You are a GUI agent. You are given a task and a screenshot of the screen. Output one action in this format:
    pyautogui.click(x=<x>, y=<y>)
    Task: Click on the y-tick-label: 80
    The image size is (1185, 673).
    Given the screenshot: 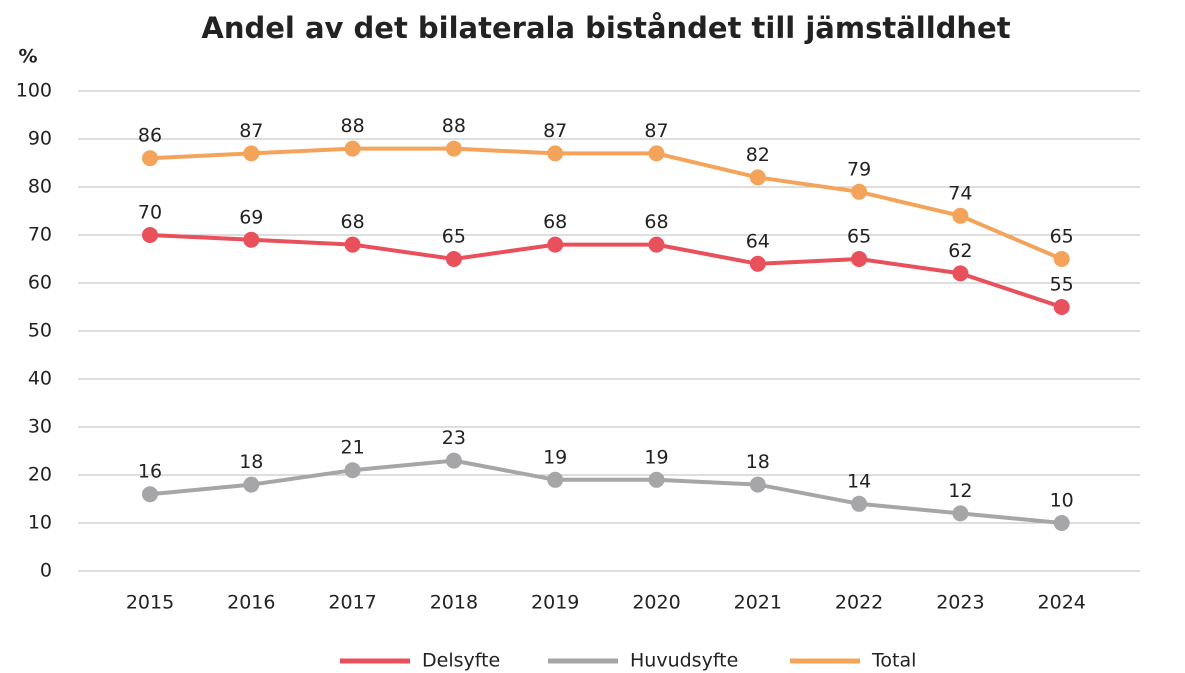 What is the action you would take?
    pyautogui.click(x=40, y=187)
    